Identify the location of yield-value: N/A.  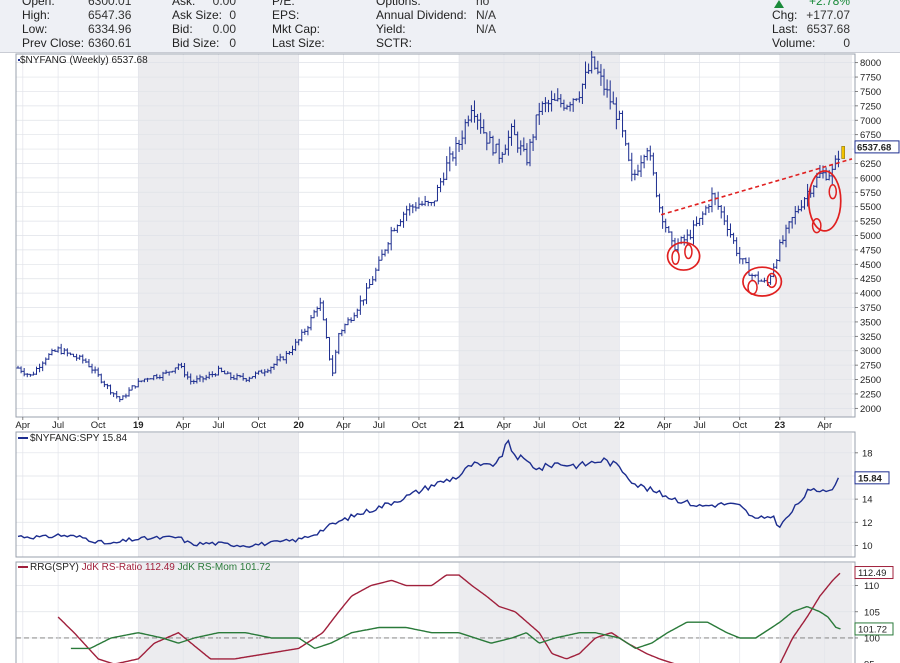
(486, 29).